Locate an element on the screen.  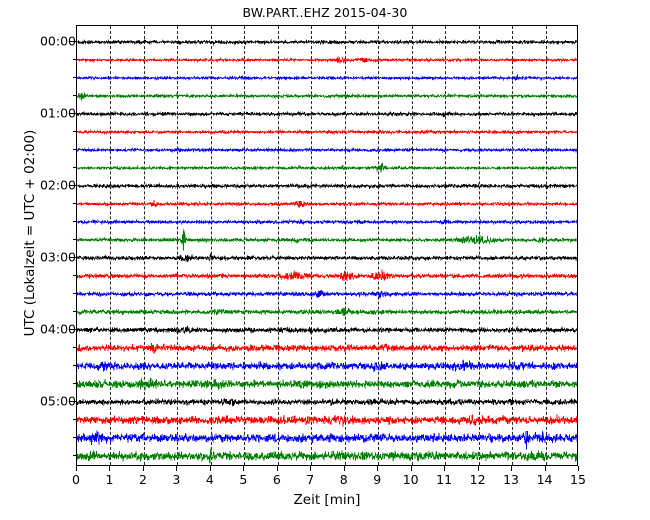
x-tick-label-10: 10 is located at coordinates (410, 479).